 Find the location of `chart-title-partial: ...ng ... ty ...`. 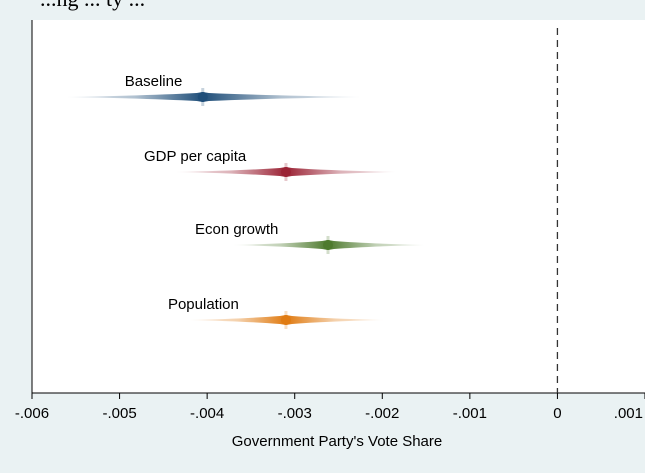

chart-title-partial: ...ng ... ty ... is located at coordinates (92, 6).